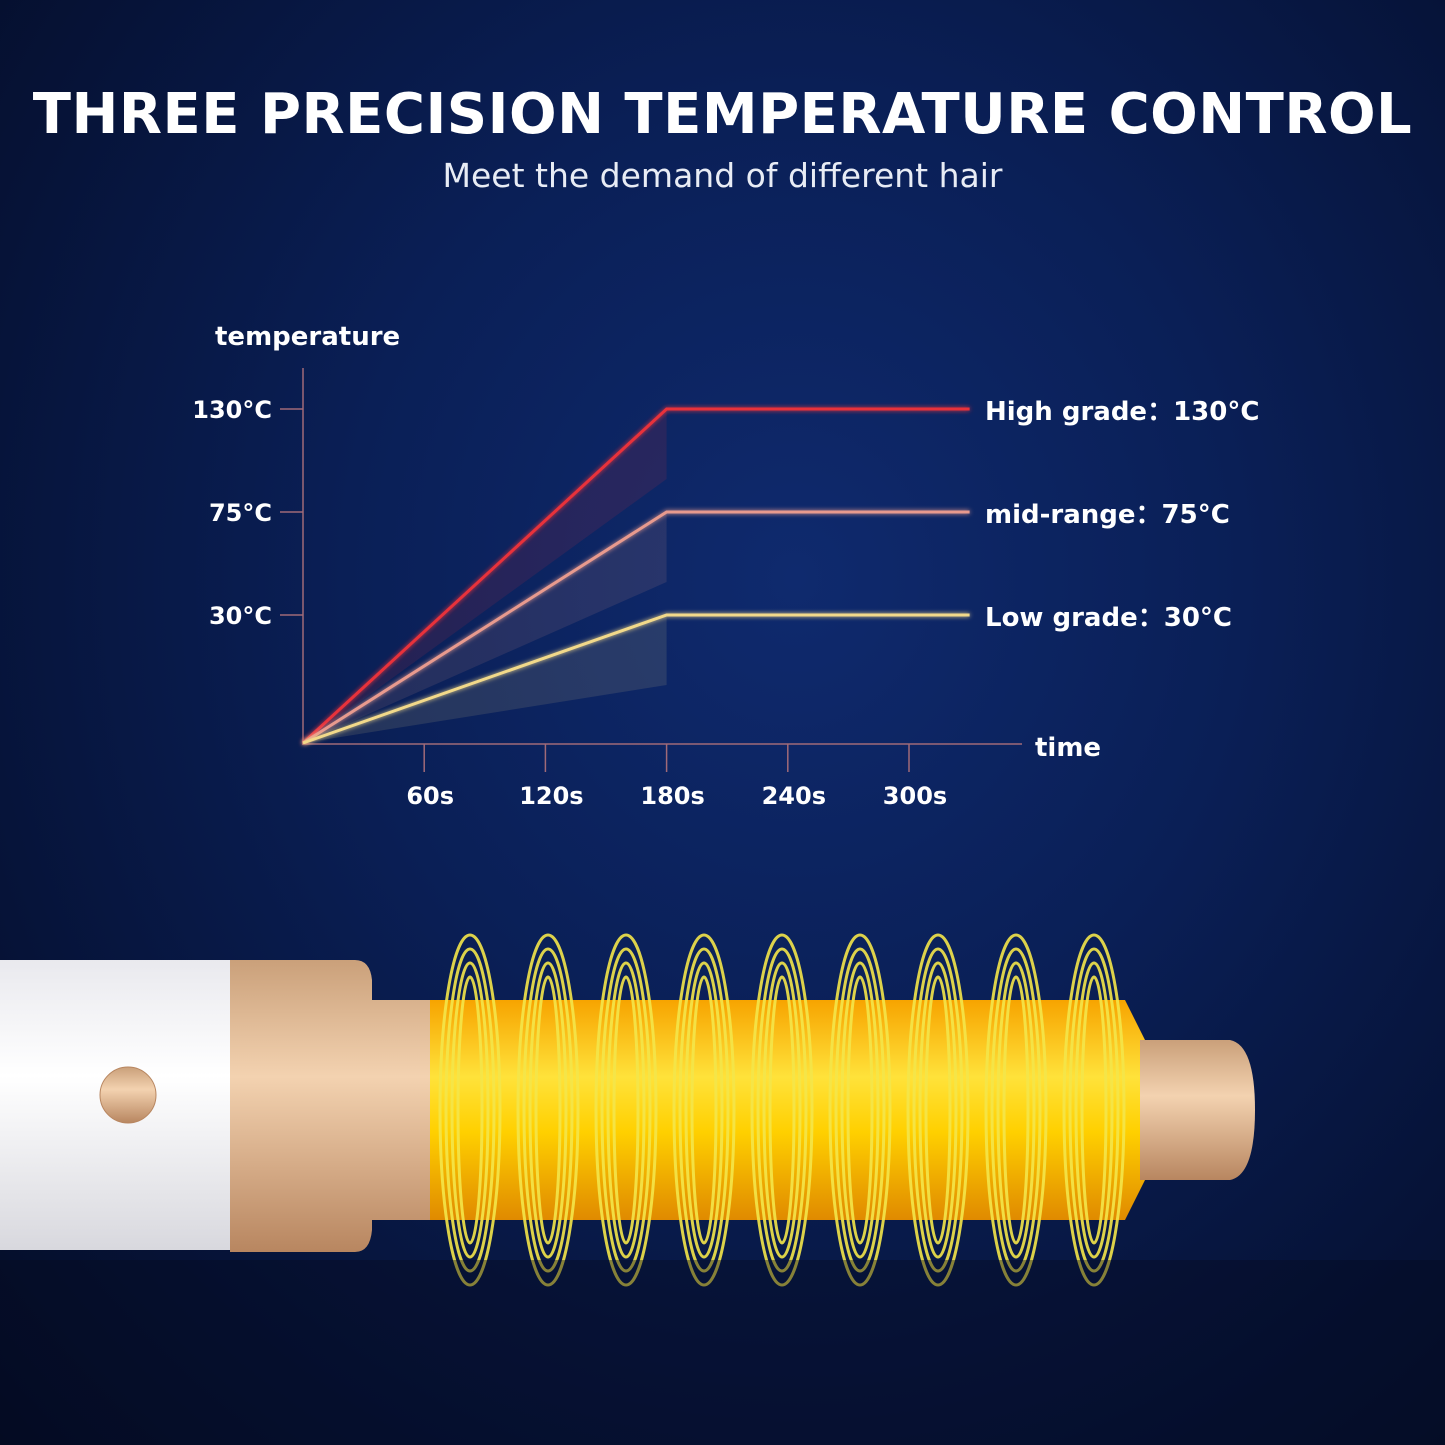 The height and width of the screenshot is (1445, 1445). Describe the element at coordinates (240, 513) in the screenshot. I see `y-tick-label: 75°C` at that location.